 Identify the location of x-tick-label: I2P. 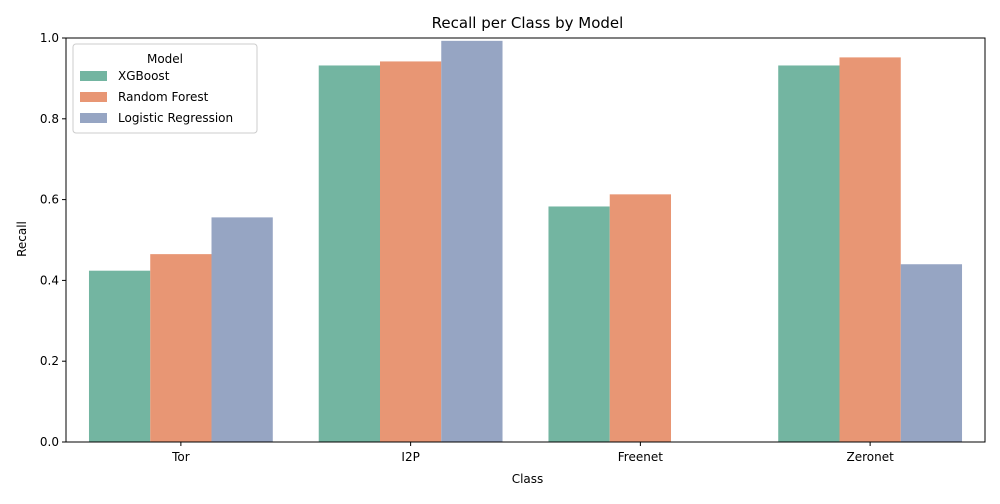
(410, 457).